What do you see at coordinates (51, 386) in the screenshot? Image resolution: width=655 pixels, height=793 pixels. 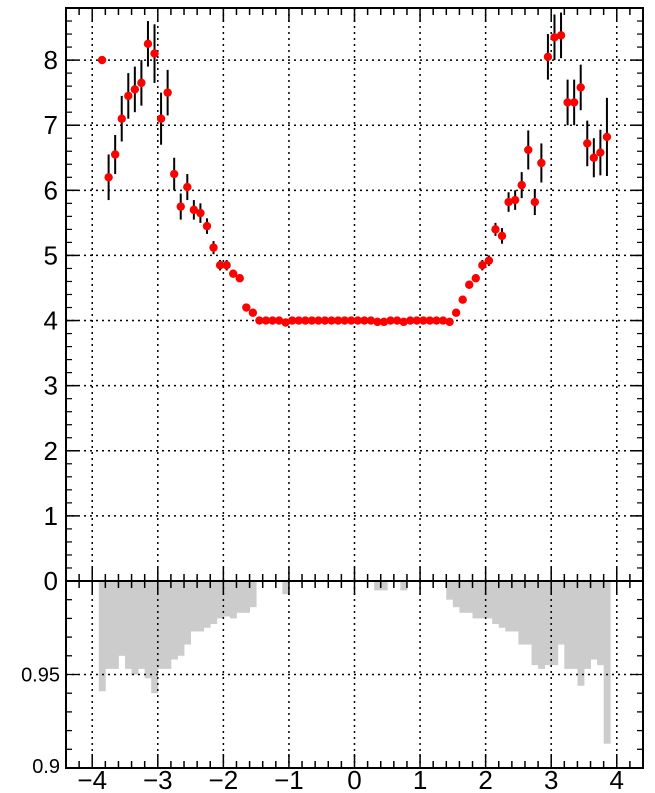 I see `y-tick-label: 3` at bounding box center [51, 386].